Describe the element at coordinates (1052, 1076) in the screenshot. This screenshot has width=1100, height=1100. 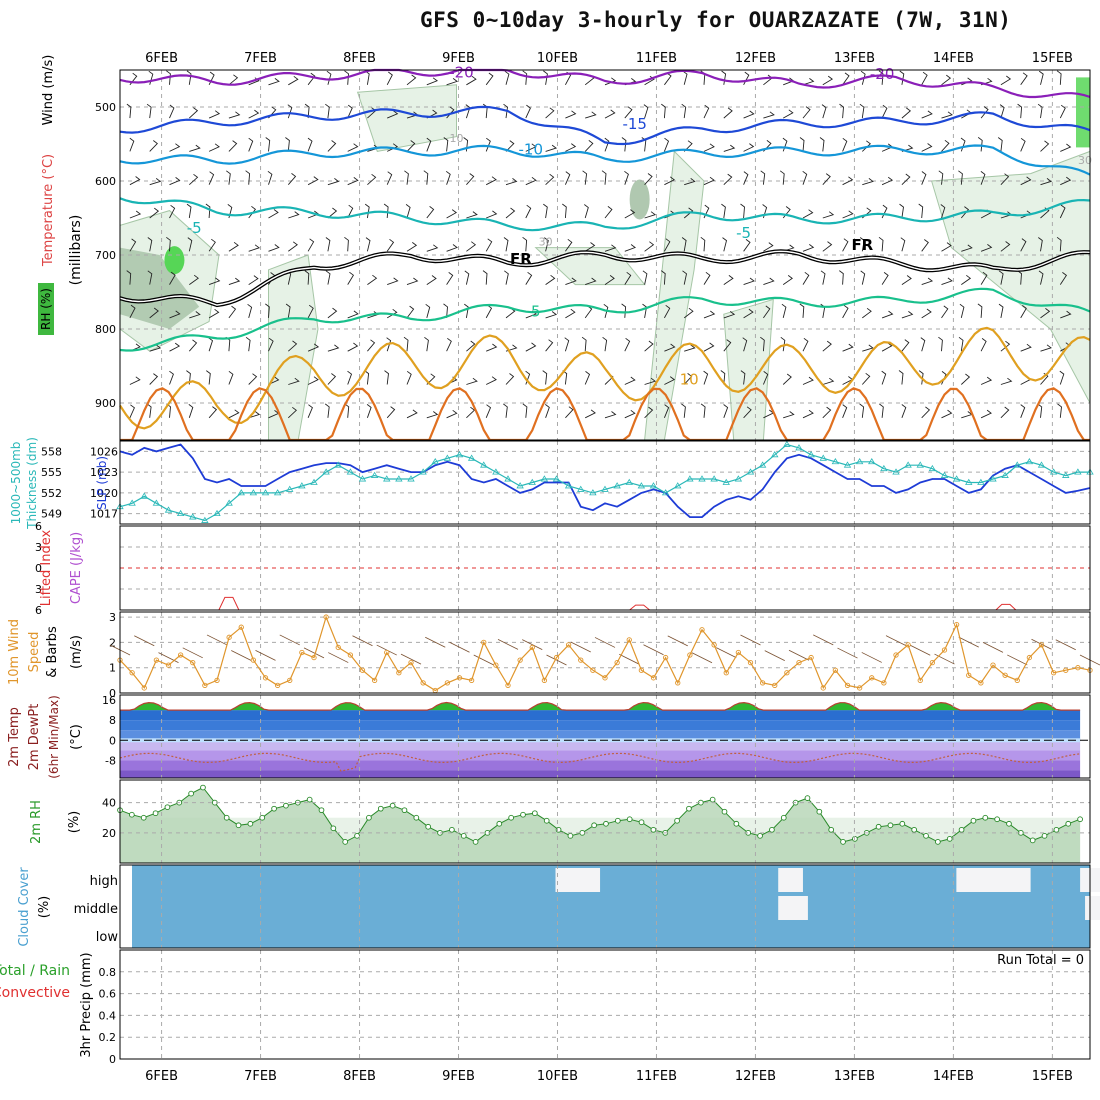
I see `date-label-bottom-9: 15FEB` at that location.